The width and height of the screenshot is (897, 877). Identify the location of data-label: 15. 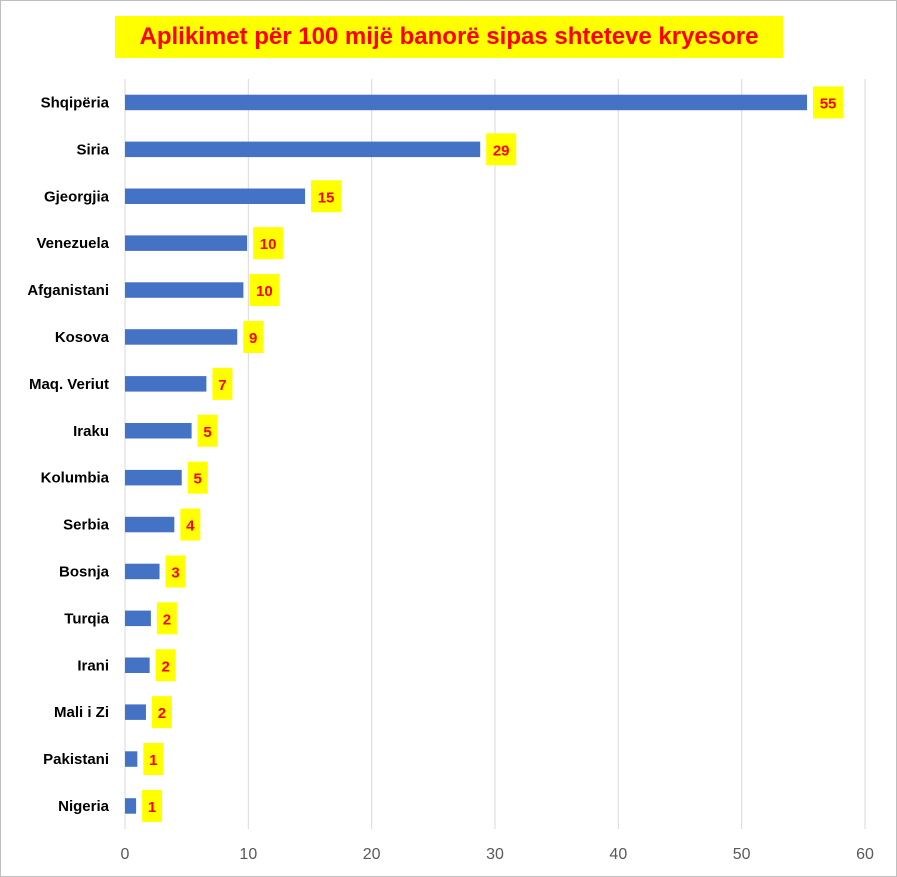
(326, 197).